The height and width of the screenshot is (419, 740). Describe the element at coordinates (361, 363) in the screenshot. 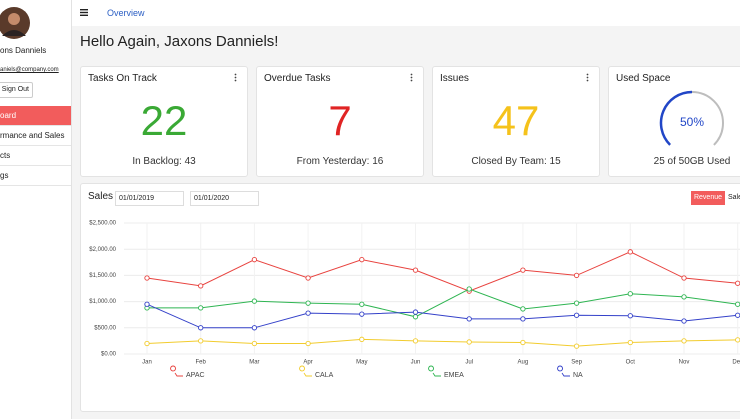

I see `x-tick-label: May` at that location.